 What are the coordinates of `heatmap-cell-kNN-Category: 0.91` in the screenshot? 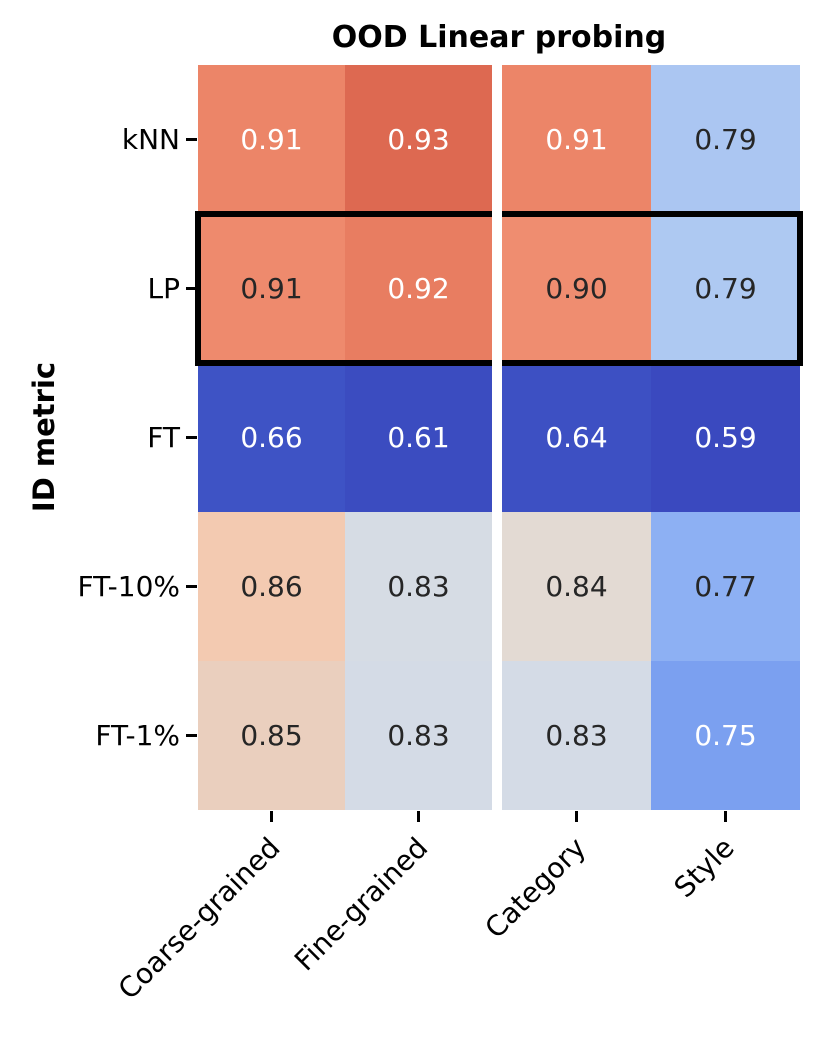 It's located at (576, 139).